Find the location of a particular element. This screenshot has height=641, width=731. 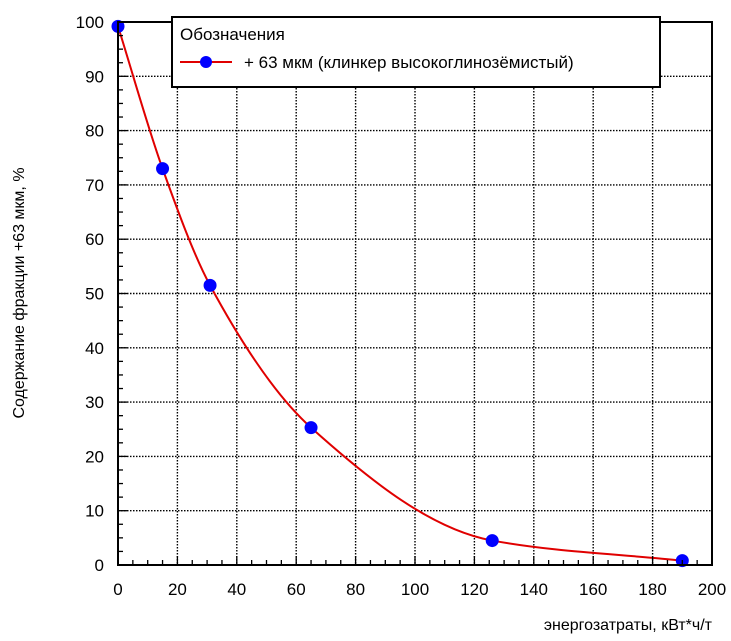

x-tick-label: 160 is located at coordinates (593, 589).